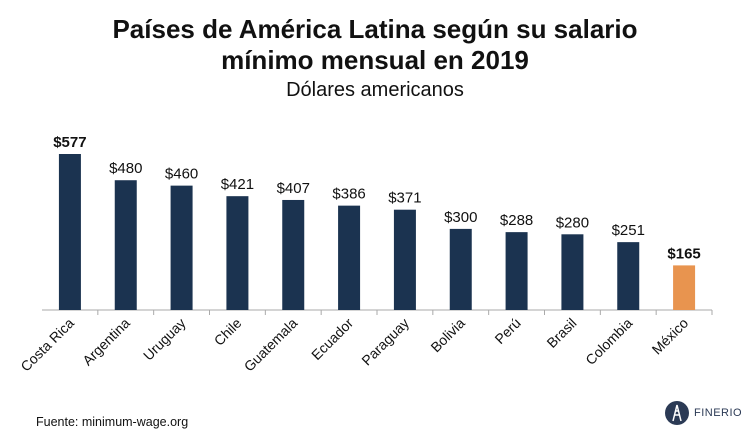 The width and height of the screenshot is (750, 442). What do you see at coordinates (125, 168) in the screenshot?
I see `data-label-1: $480` at bounding box center [125, 168].